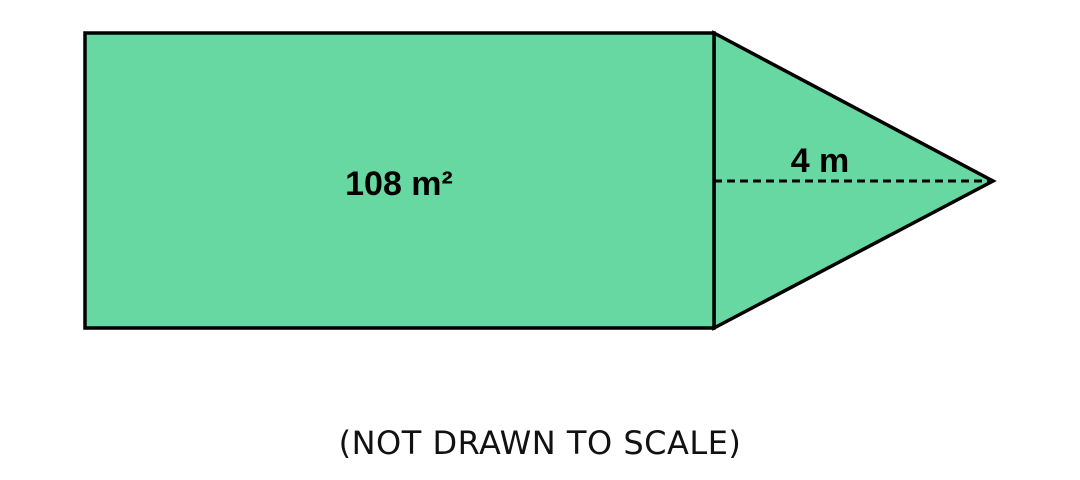 This screenshot has height=480, width=1080. What do you see at coordinates (399, 184) in the screenshot?
I see `rectangle-area-label: 108 m²` at bounding box center [399, 184].